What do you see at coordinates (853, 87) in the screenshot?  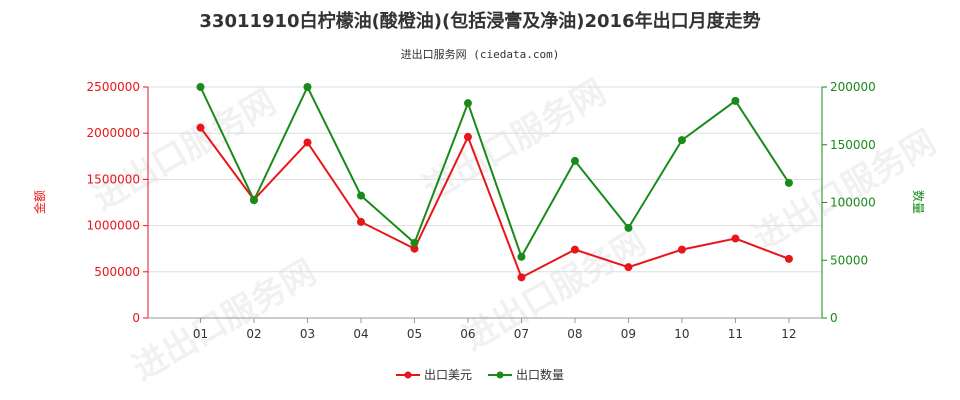 I see `right-tick-label: 200000` at bounding box center [853, 87].